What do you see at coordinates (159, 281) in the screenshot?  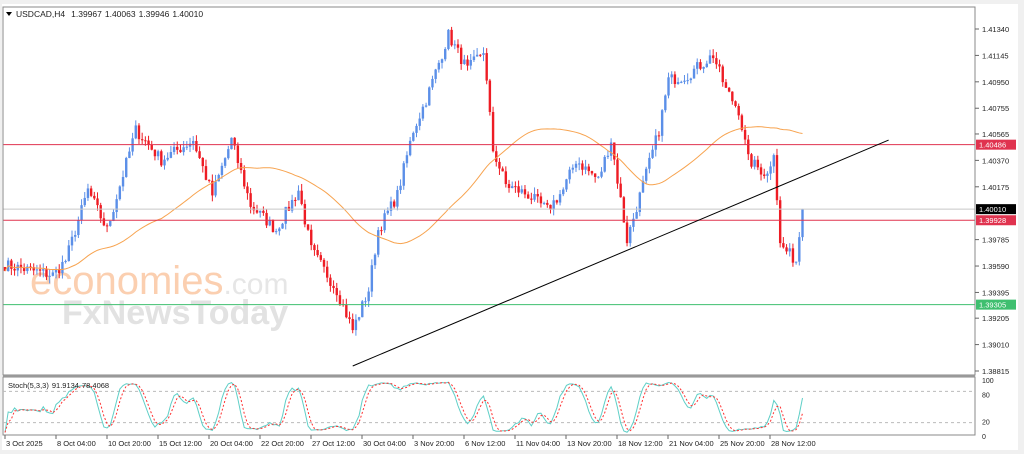 I see `watermark-line1: economies.com` at bounding box center [159, 281].